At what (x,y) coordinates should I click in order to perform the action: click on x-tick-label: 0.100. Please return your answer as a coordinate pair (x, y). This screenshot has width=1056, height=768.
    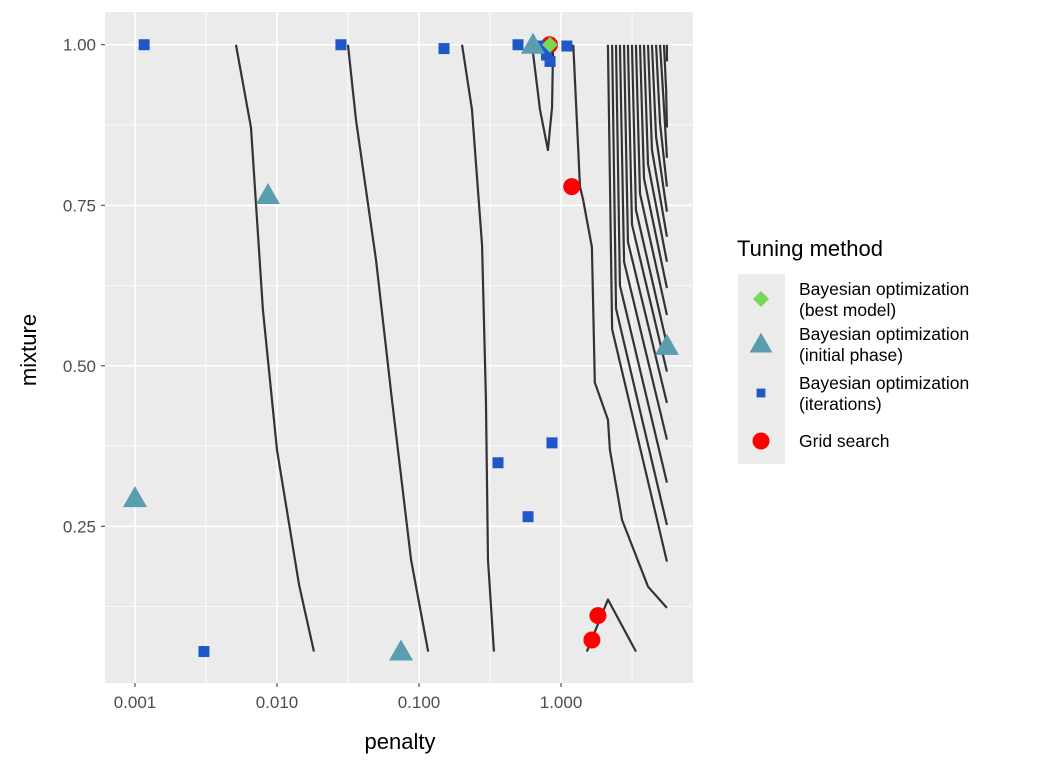
    Looking at the image, I should click on (419, 702).